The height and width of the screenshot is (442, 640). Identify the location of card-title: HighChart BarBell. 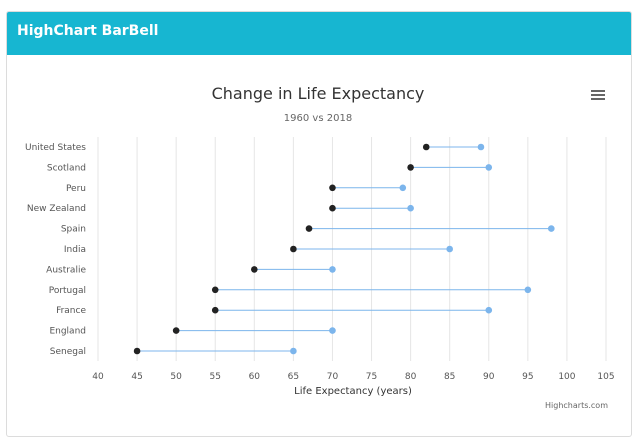
(88, 31).